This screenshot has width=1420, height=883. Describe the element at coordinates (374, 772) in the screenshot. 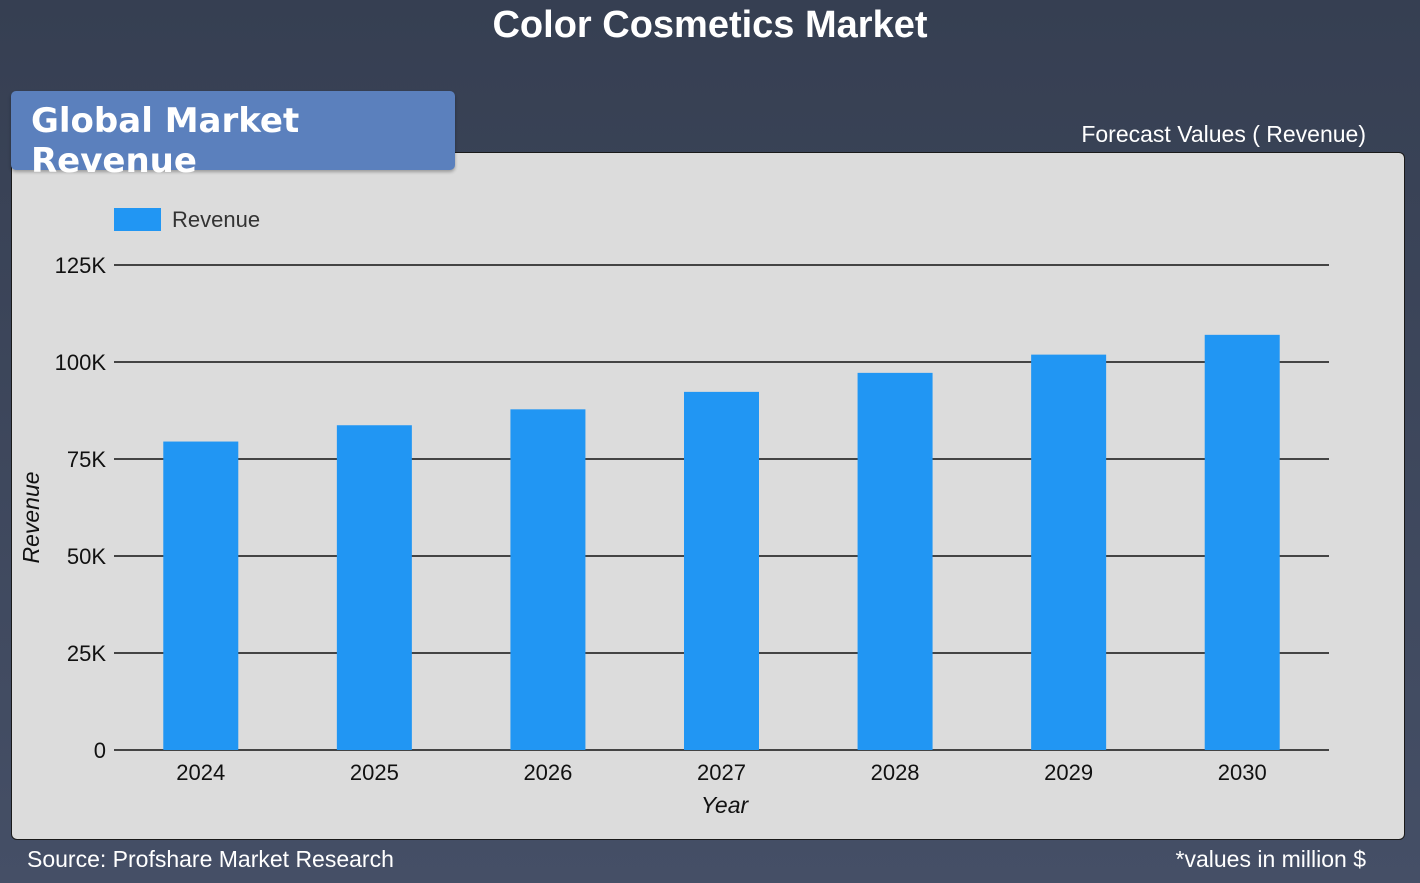

I see `x-tick-label: 2025` at that location.